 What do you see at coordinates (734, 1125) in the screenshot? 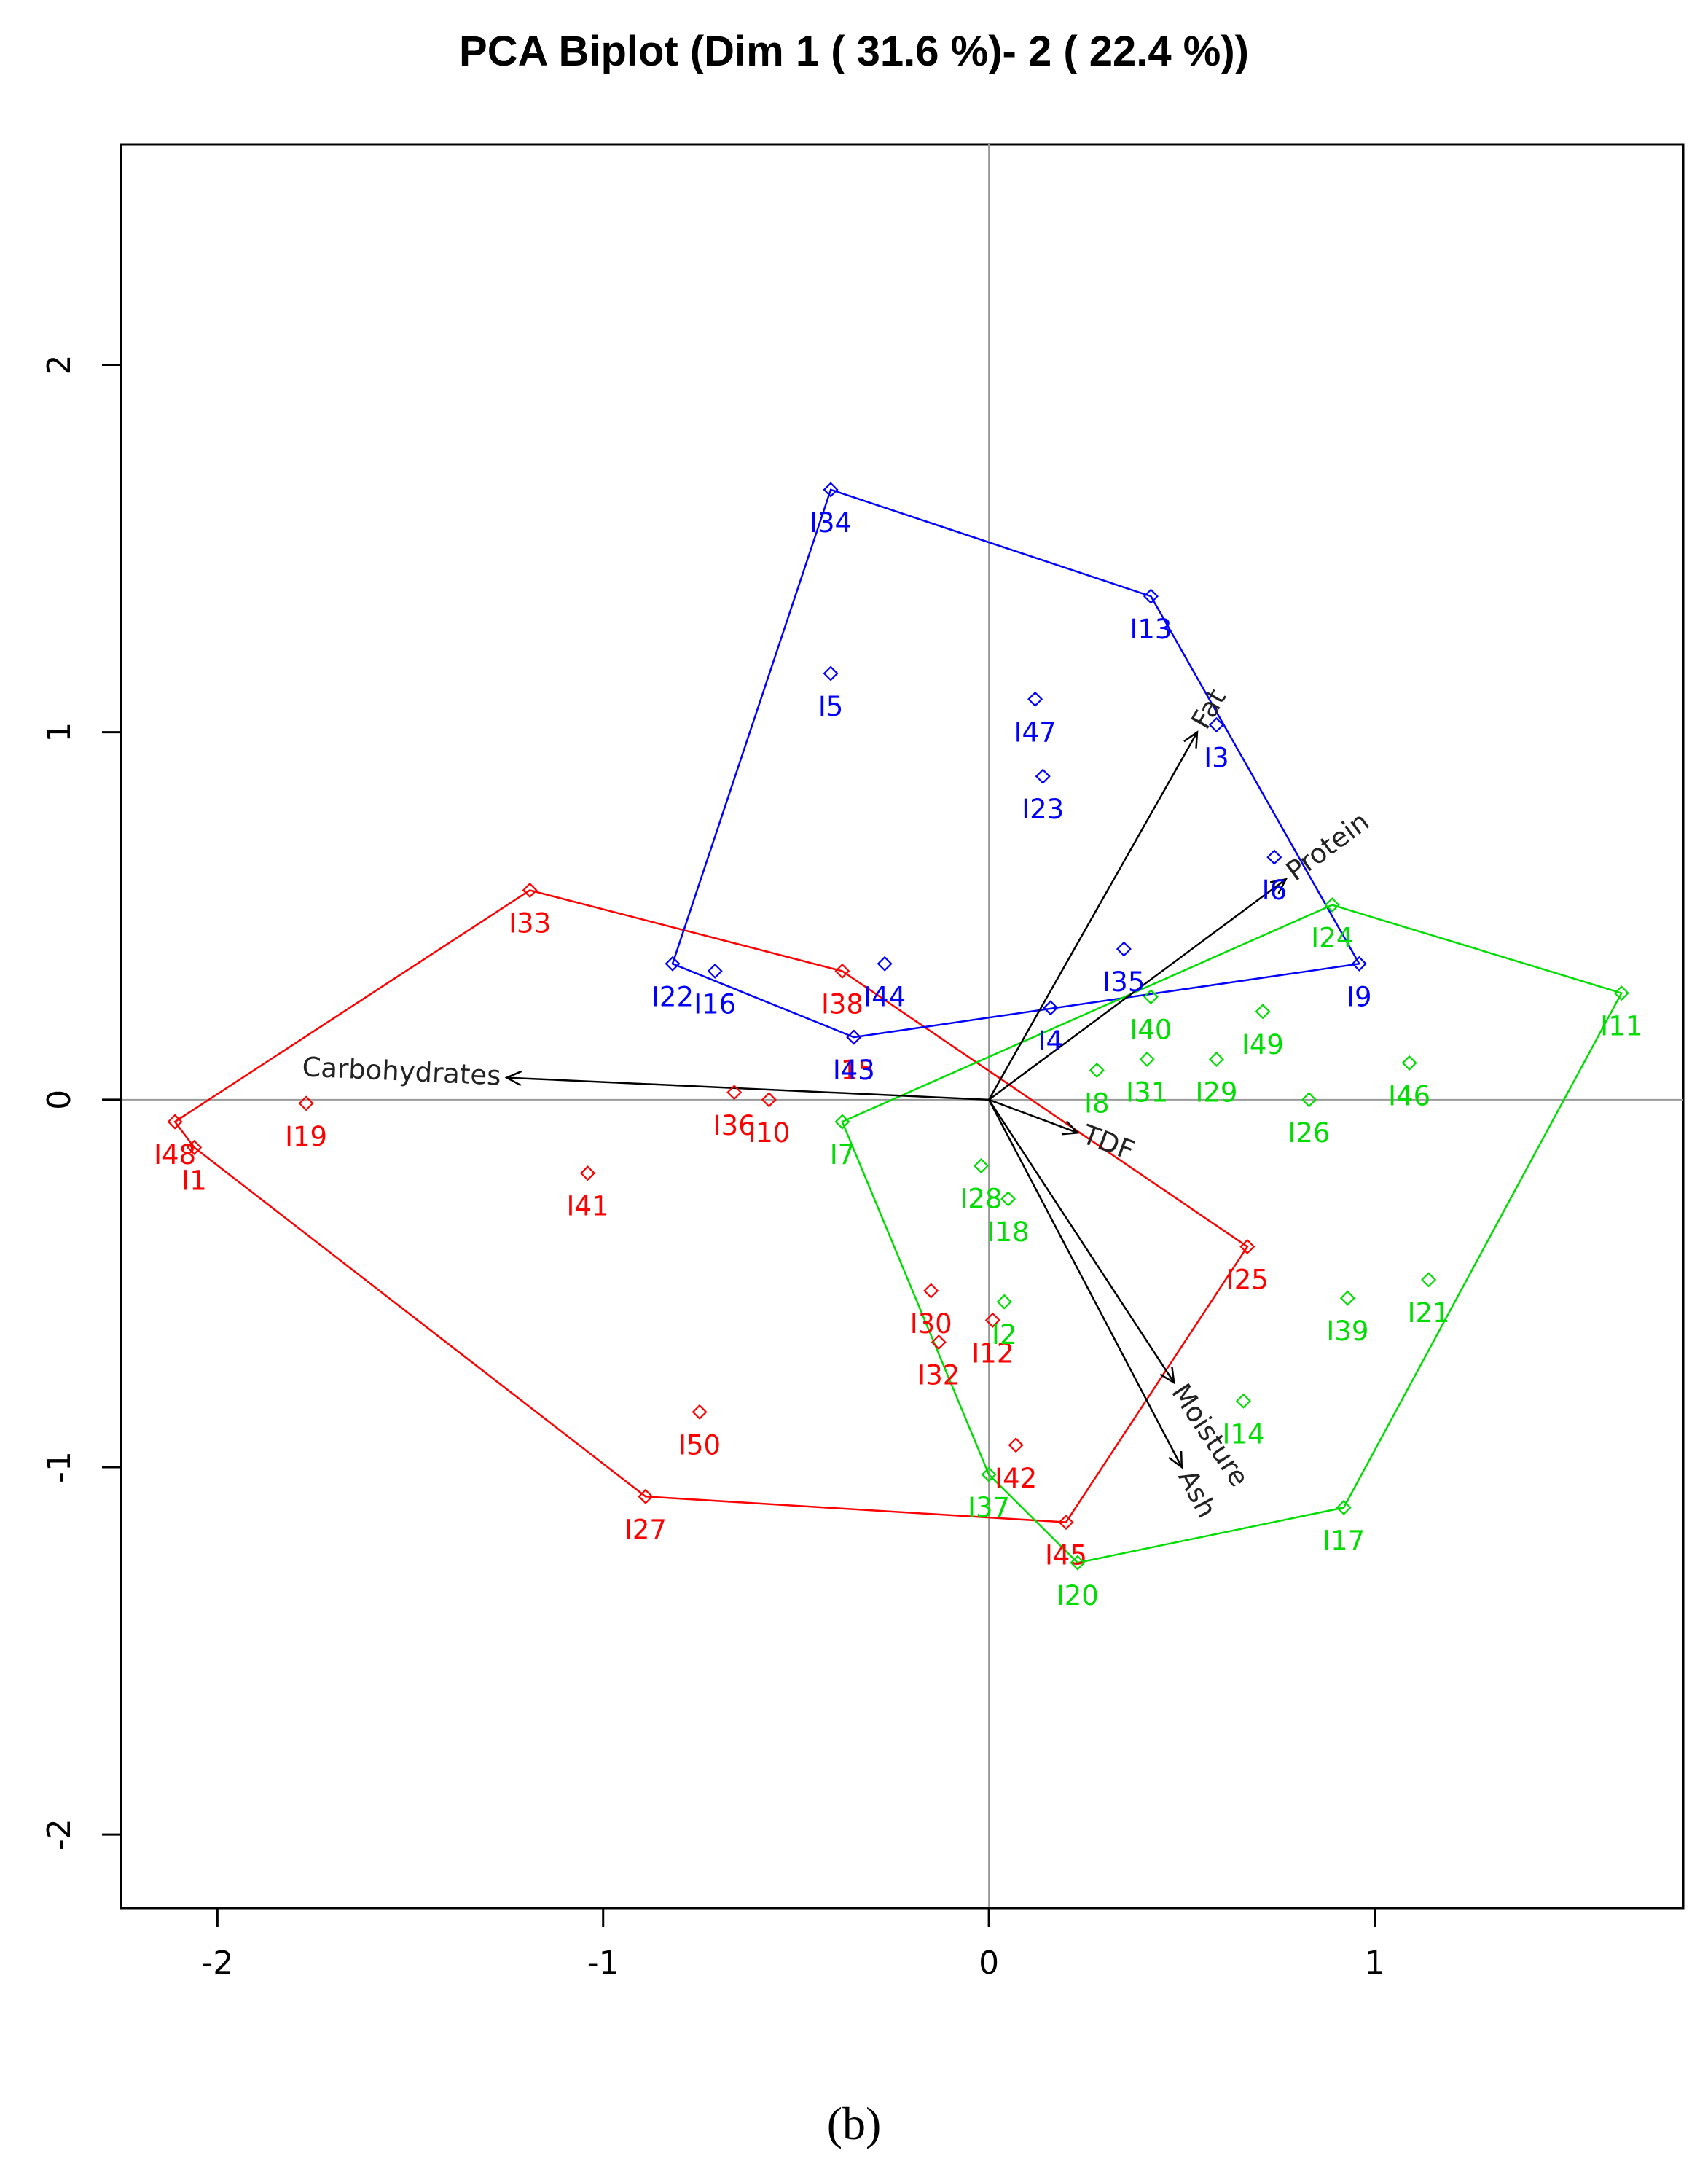
I see `data-point-label: I36` at bounding box center [734, 1125].